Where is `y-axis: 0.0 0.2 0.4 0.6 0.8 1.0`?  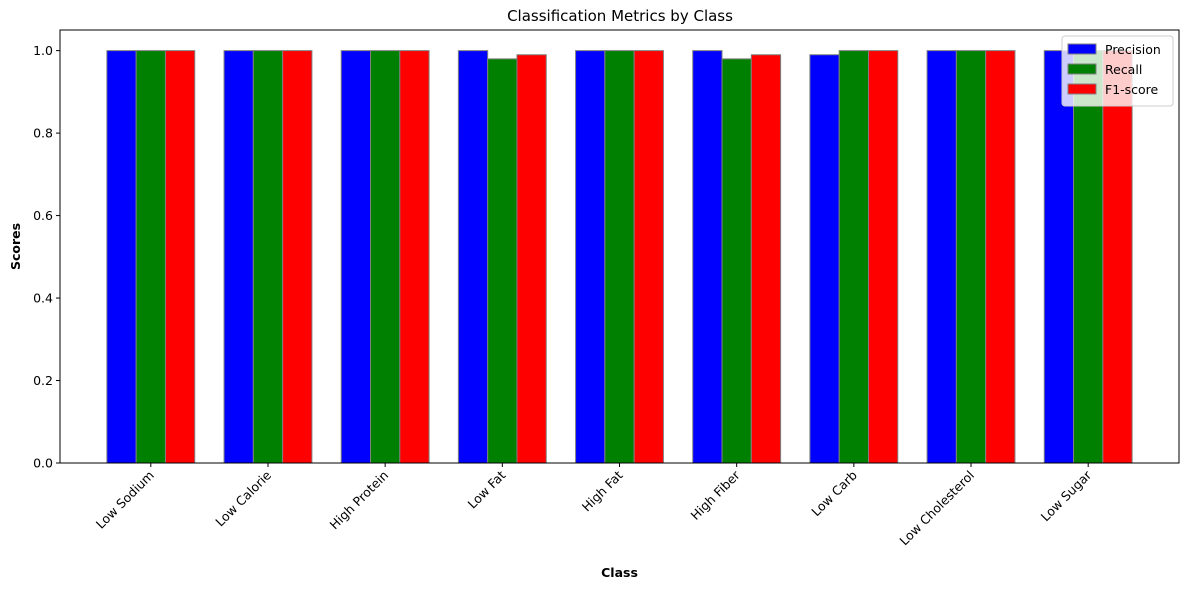 y-axis: 0.0 0.2 0.4 0.6 0.8 1.0 is located at coordinates (46, 257).